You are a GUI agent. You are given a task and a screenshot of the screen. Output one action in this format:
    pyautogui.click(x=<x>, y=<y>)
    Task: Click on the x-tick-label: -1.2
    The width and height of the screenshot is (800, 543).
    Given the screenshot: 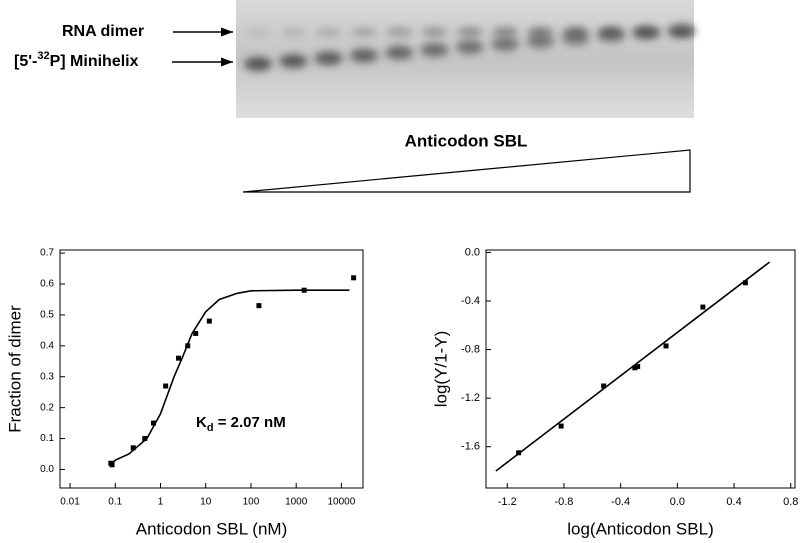 What is the action you would take?
    pyautogui.click(x=507, y=502)
    